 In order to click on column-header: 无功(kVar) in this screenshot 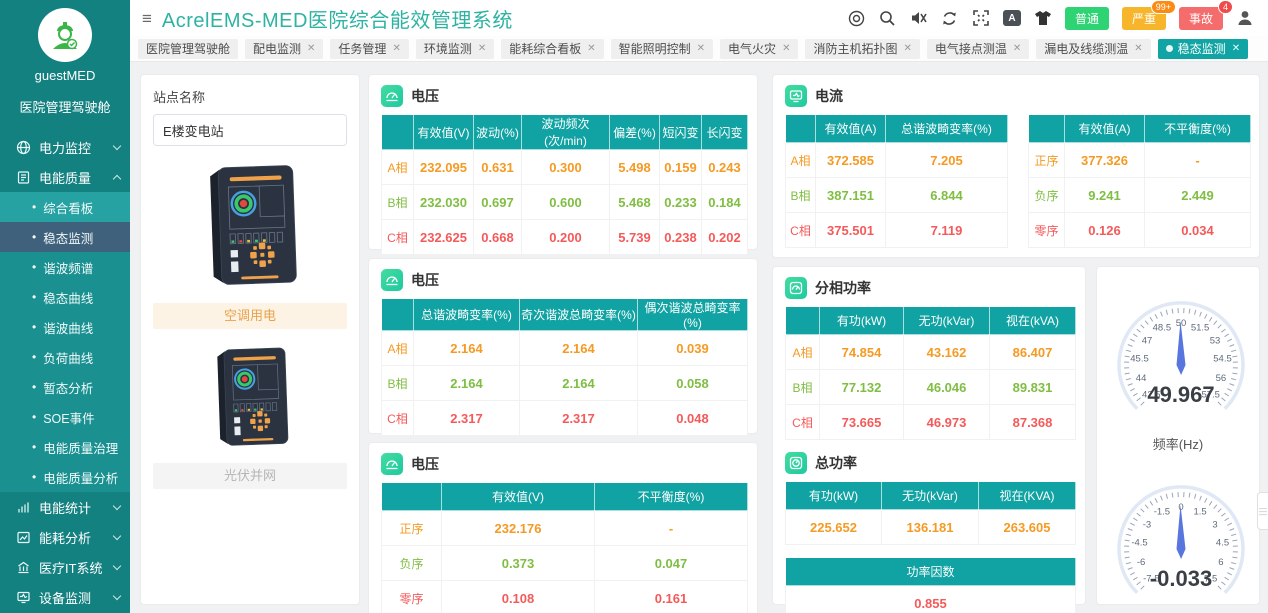, I will do `click(930, 495)`.